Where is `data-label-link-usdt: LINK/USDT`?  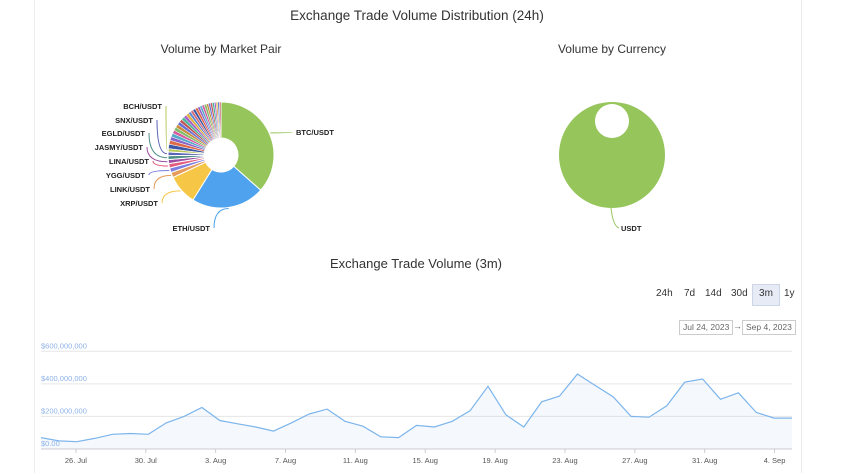
data-label-link-usdt: LINK/USDT is located at coordinates (130, 189).